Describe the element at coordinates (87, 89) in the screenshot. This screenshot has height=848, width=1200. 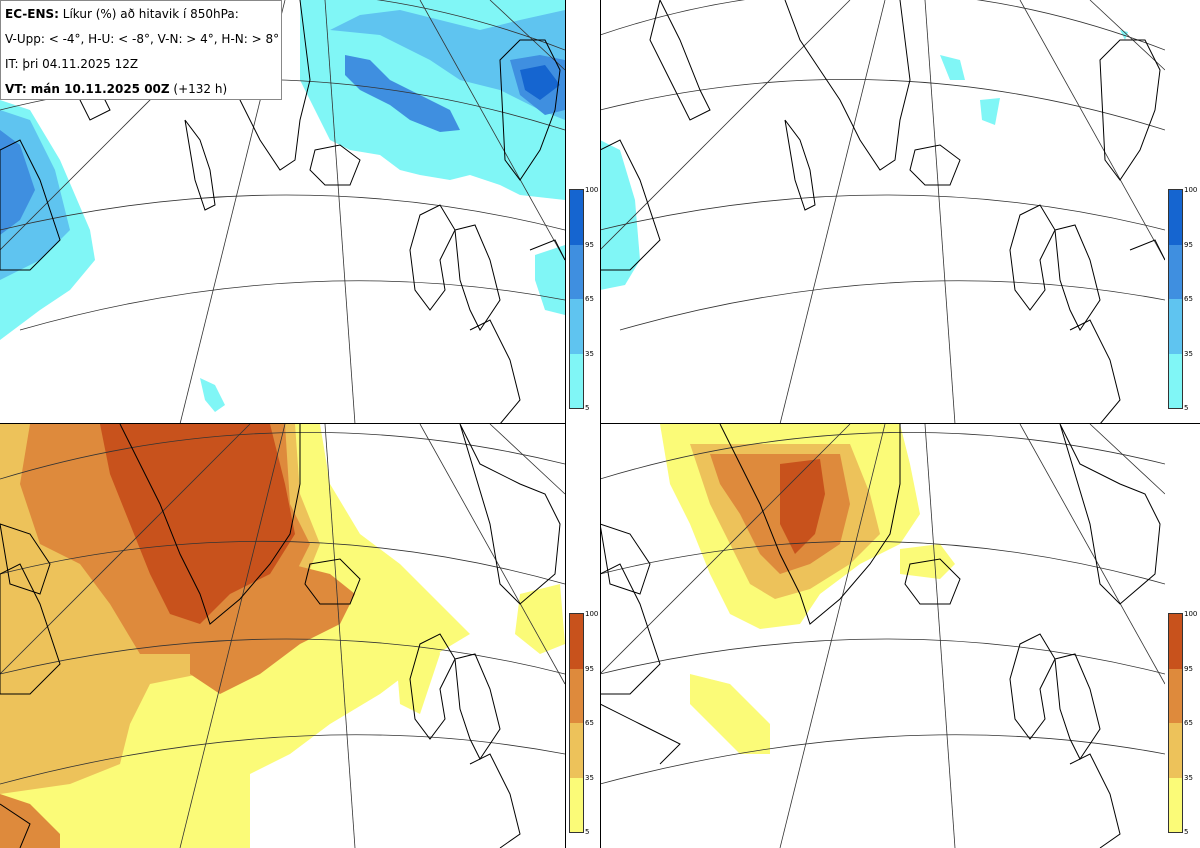
I see `legend-valid-time: VT: mán 10.11.2025 00Z` at that location.